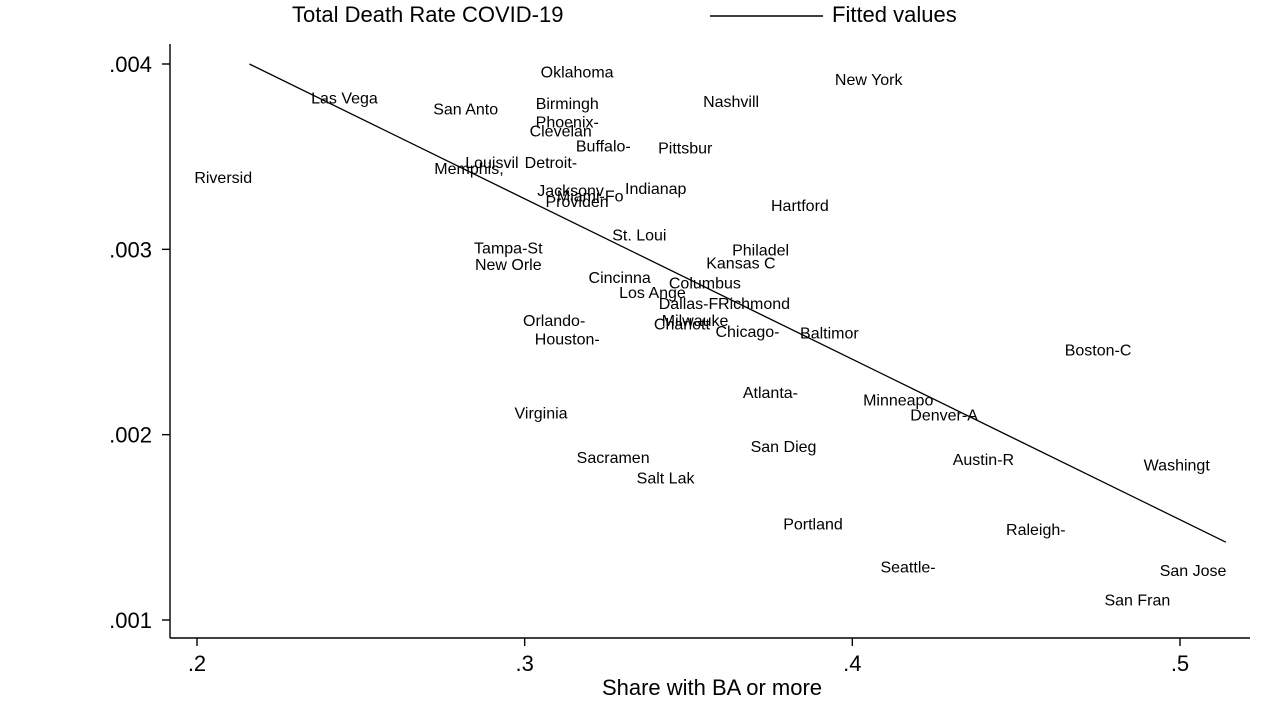 This screenshot has width=1280, height=720. What do you see at coordinates (567, 339) in the screenshot?
I see `point-label: Houston-` at bounding box center [567, 339].